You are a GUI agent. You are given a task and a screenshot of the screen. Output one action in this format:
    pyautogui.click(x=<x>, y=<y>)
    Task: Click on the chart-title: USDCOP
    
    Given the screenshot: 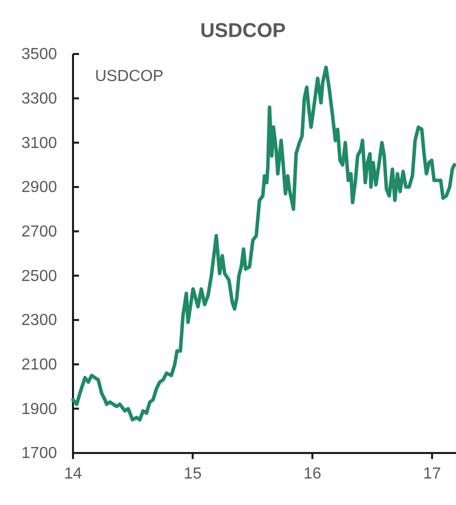 What is the action you would take?
    pyautogui.click(x=243, y=31)
    